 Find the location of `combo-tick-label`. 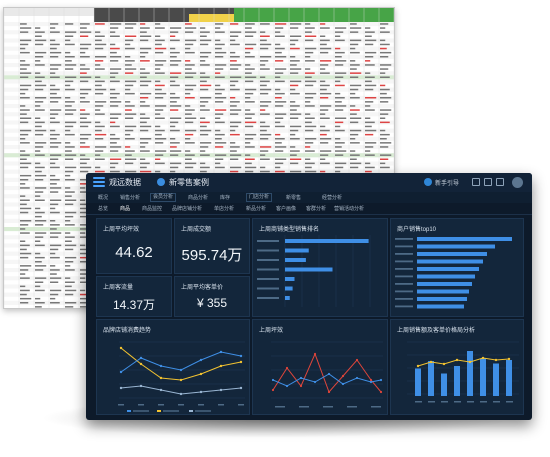

combo-tick-label is located at coordinates (444, 402).